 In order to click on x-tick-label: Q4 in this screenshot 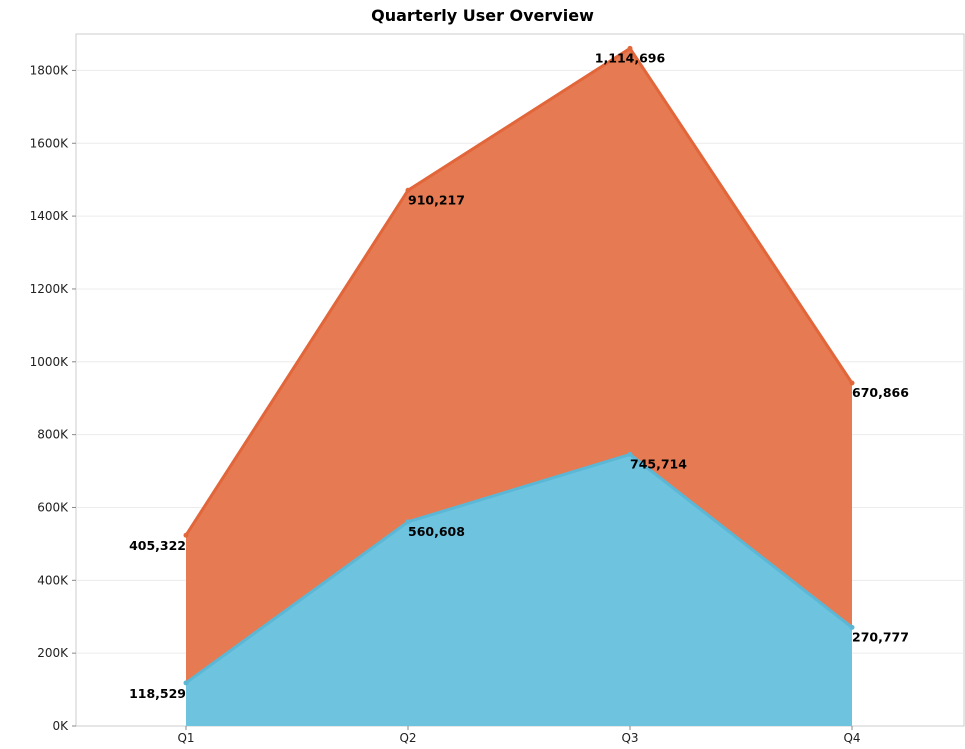, I will do `click(851, 738)`.